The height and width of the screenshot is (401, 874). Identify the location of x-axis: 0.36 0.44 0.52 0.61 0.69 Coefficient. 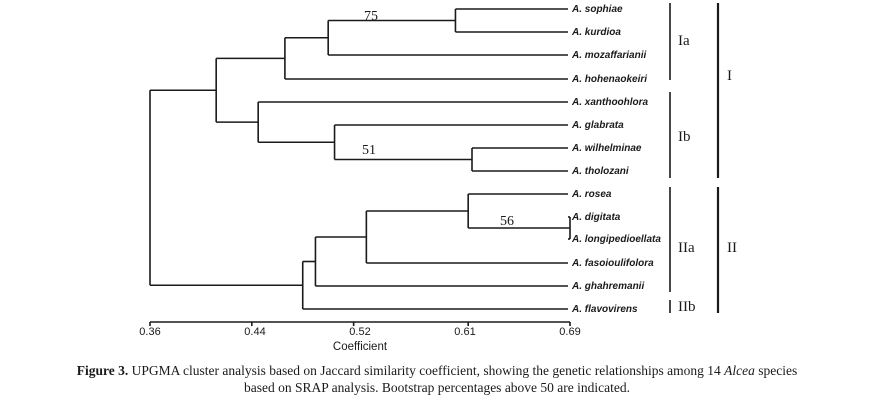
(360, 337).